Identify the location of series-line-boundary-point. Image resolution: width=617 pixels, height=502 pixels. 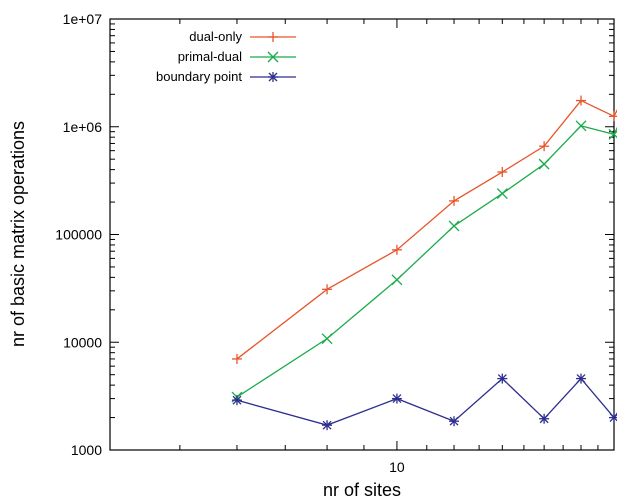
(426, 401).